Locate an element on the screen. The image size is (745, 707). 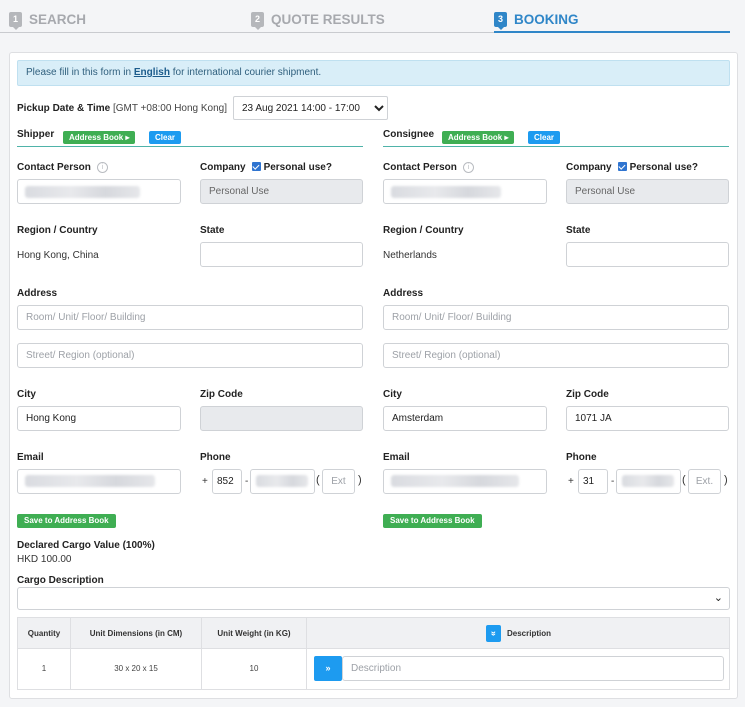
shipper-region-value: Hong Kong, China is located at coordinates (58, 255).